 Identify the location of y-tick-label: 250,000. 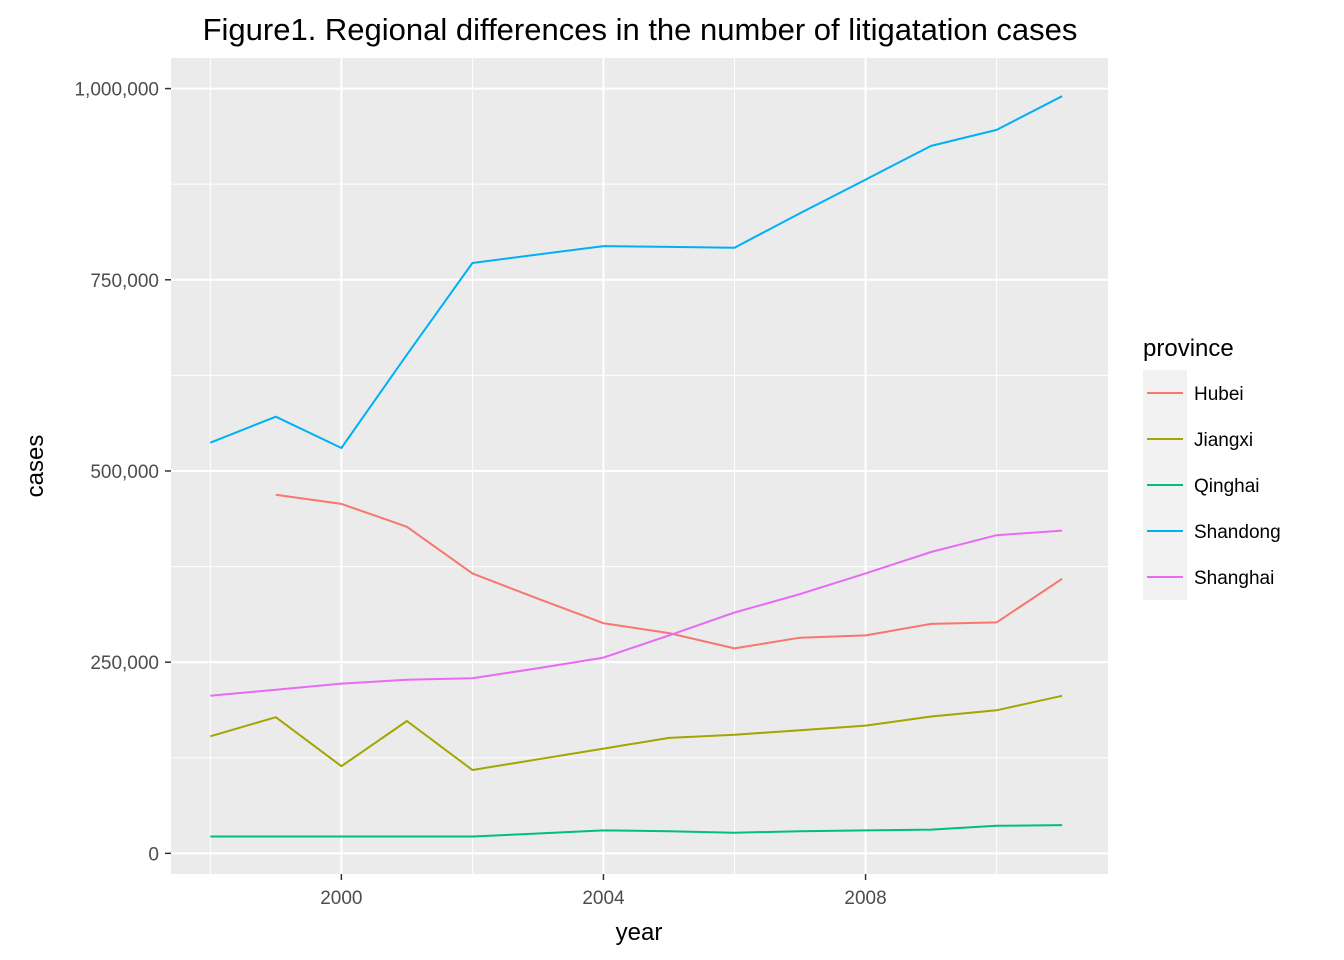
(124, 663).